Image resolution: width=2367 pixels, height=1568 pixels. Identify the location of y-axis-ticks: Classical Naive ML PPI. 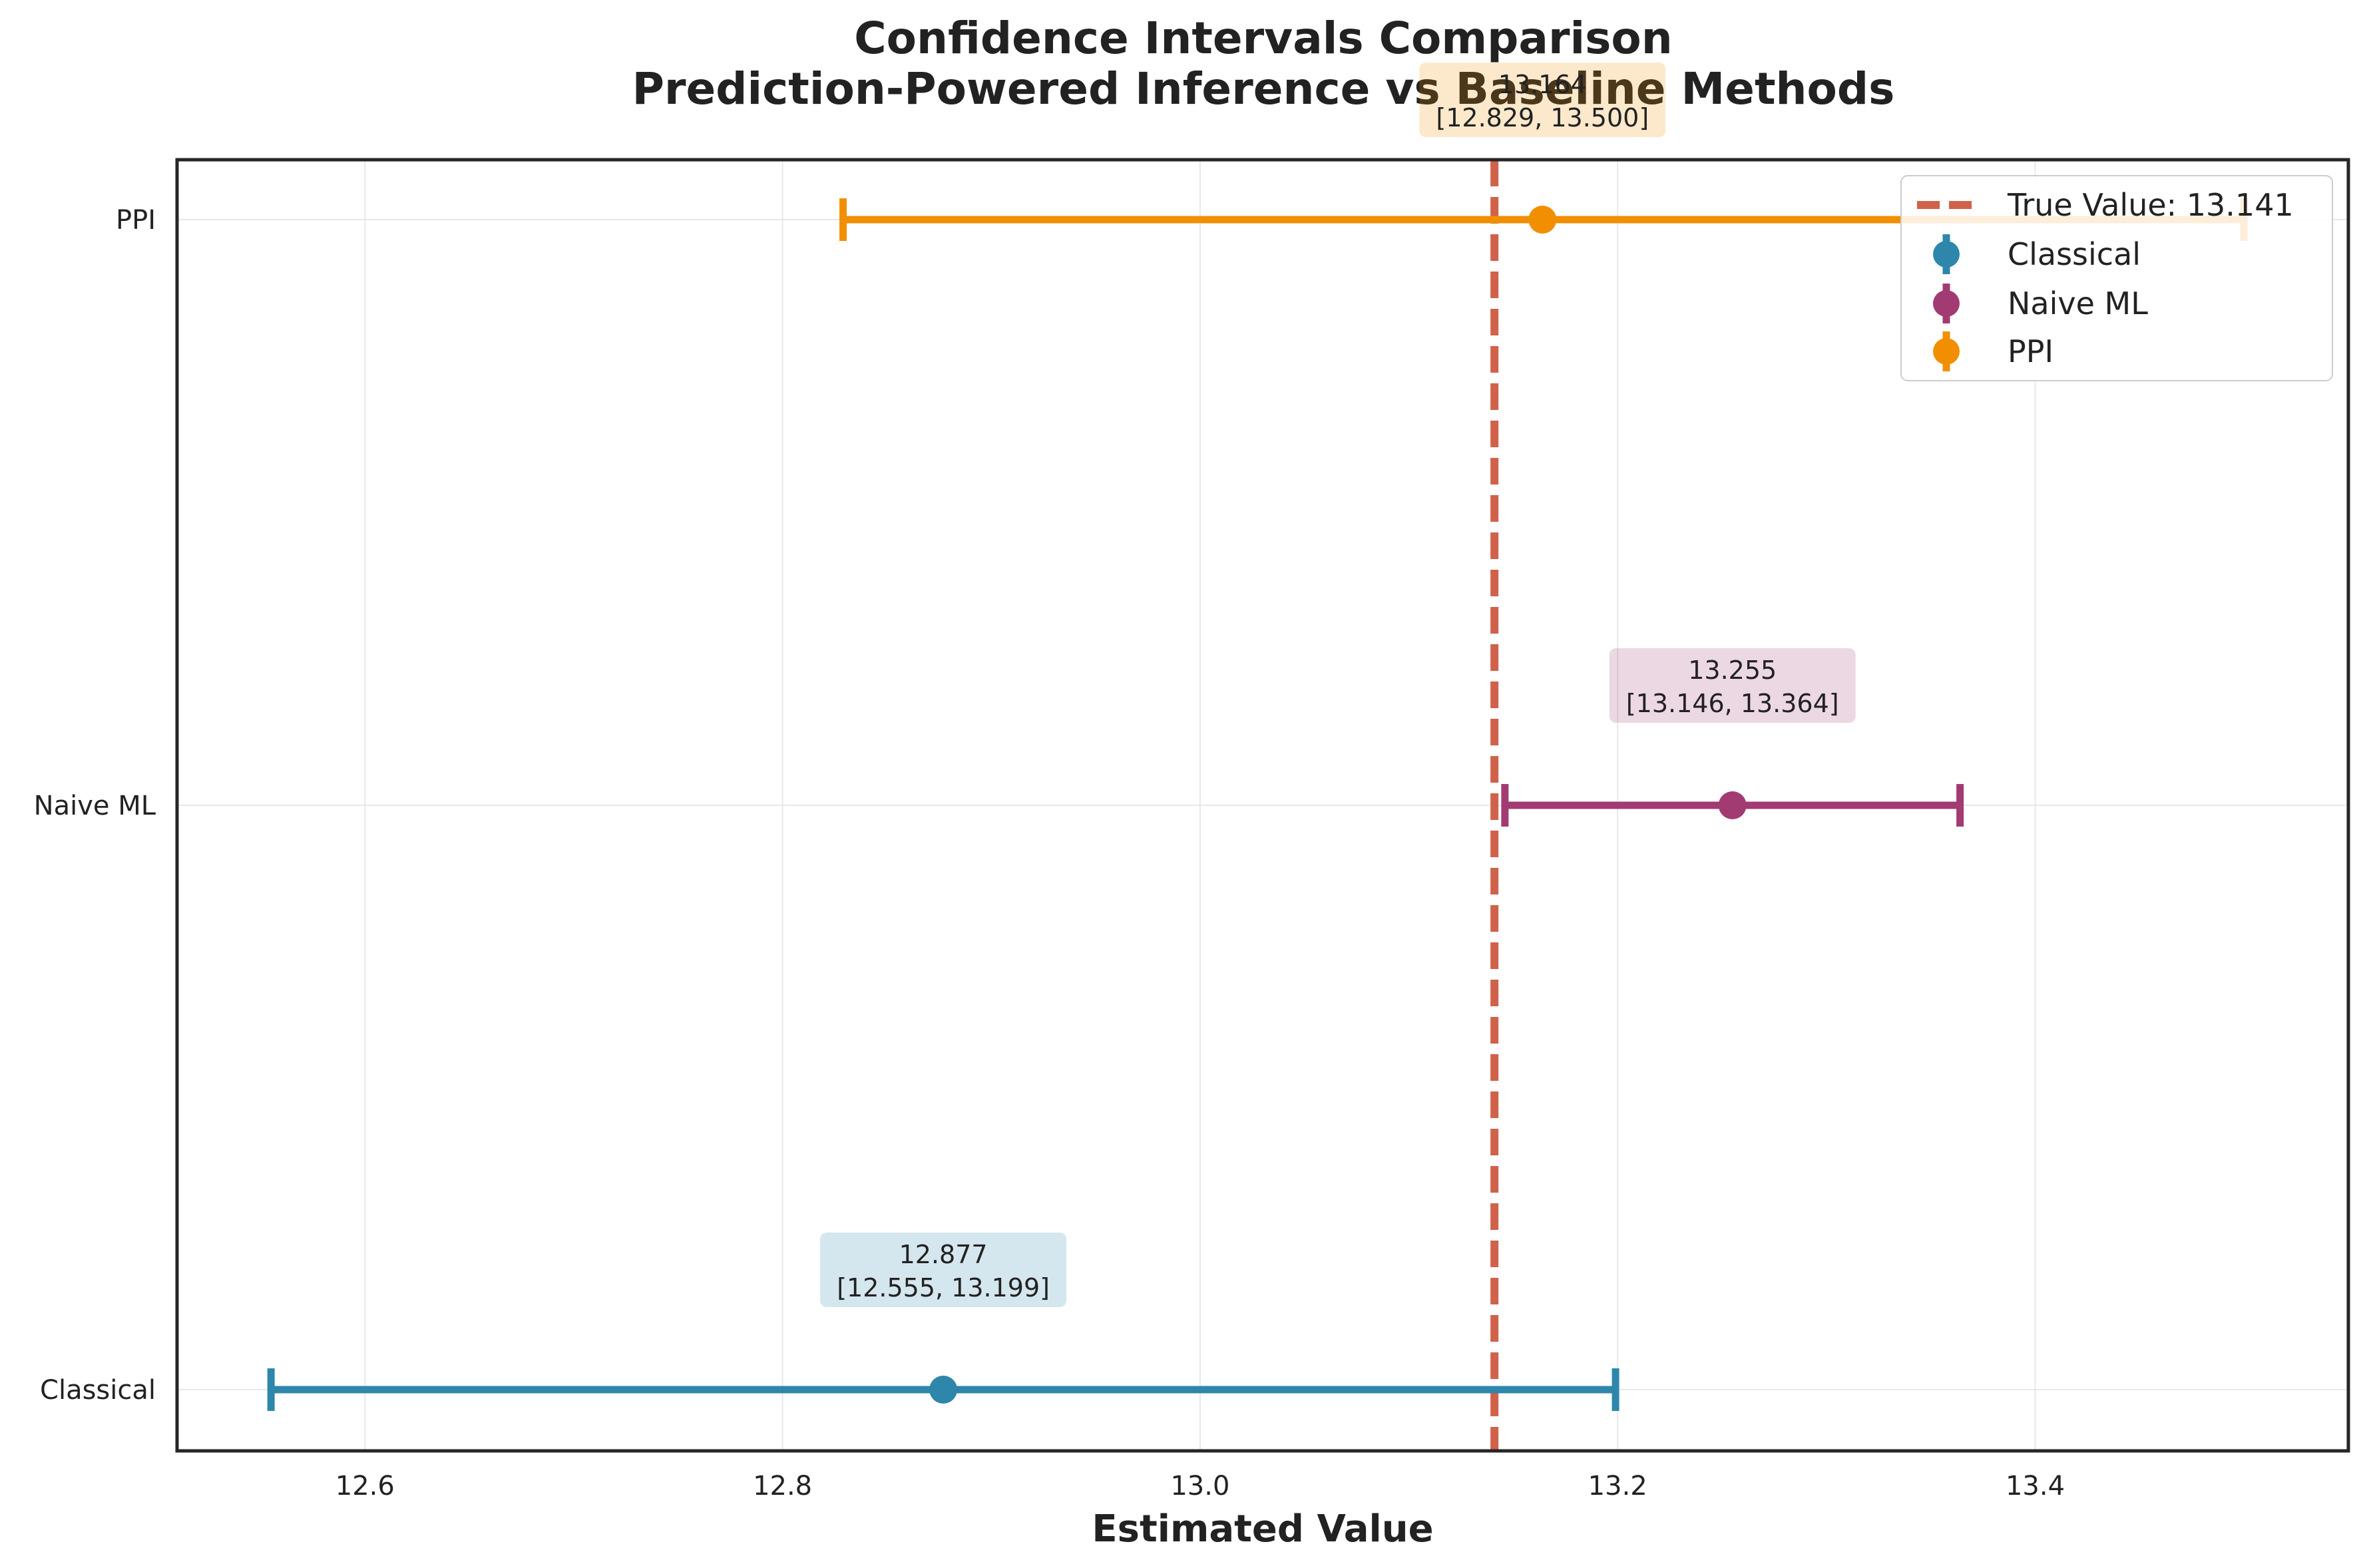
(95, 805).